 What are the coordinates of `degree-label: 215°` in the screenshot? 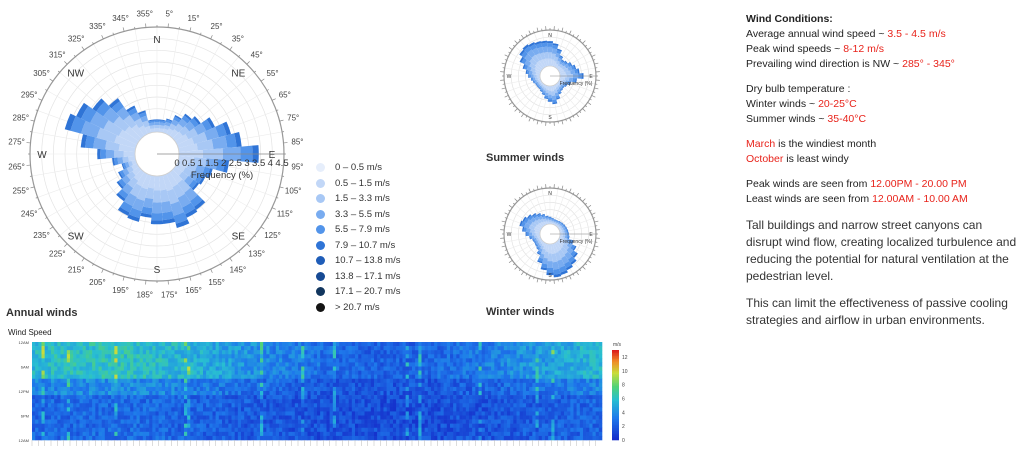 It's located at (76, 270).